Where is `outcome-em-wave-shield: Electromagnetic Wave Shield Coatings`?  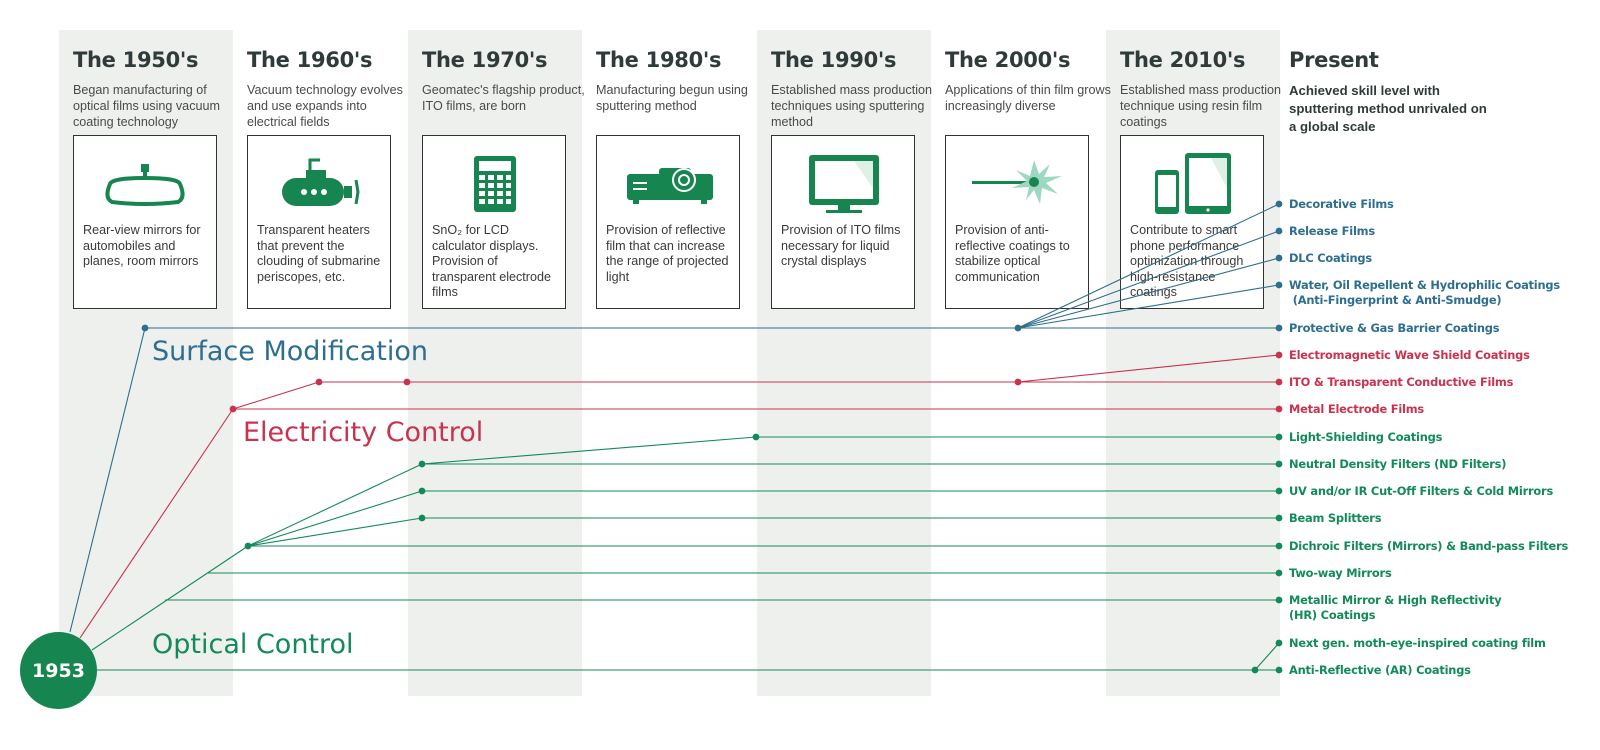
outcome-em-wave-shield: Electromagnetic Wave Shield Coatings is located at coordinates (1409, 355).